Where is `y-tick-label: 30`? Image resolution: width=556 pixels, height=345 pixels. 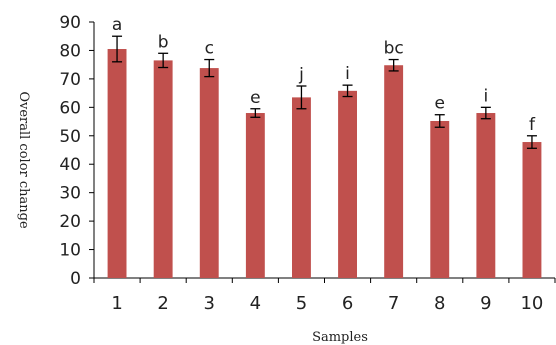 y-tick-label: 30 is located at coordinates (70, 194).